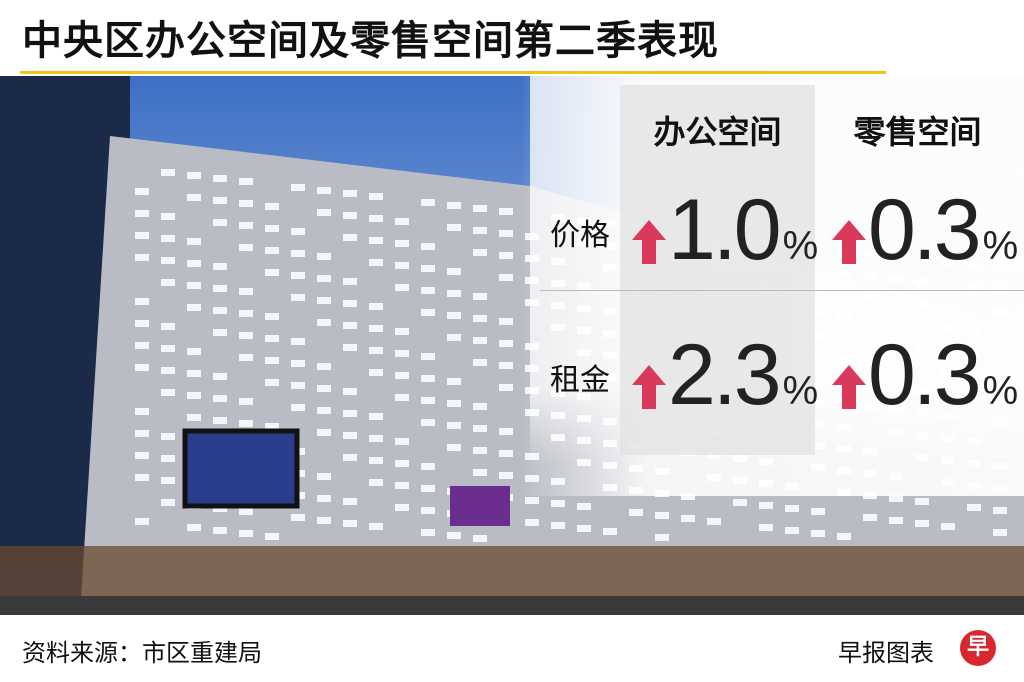  I want to click on cell: 2.3%, so click(720, 375).